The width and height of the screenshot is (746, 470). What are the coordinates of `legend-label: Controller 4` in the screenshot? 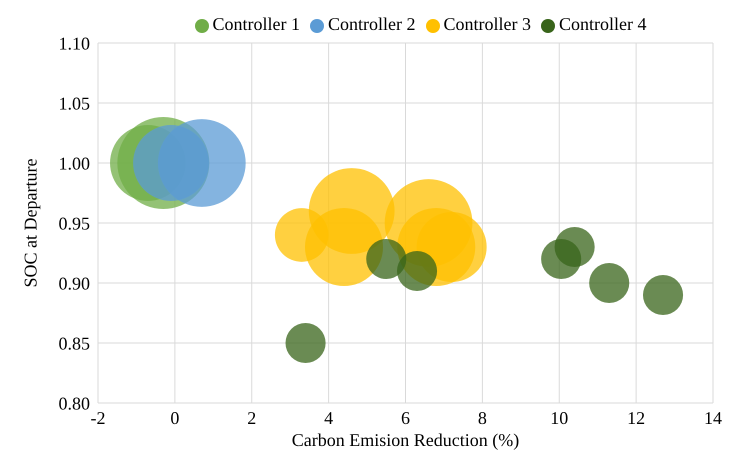 It's located at (602, 24).